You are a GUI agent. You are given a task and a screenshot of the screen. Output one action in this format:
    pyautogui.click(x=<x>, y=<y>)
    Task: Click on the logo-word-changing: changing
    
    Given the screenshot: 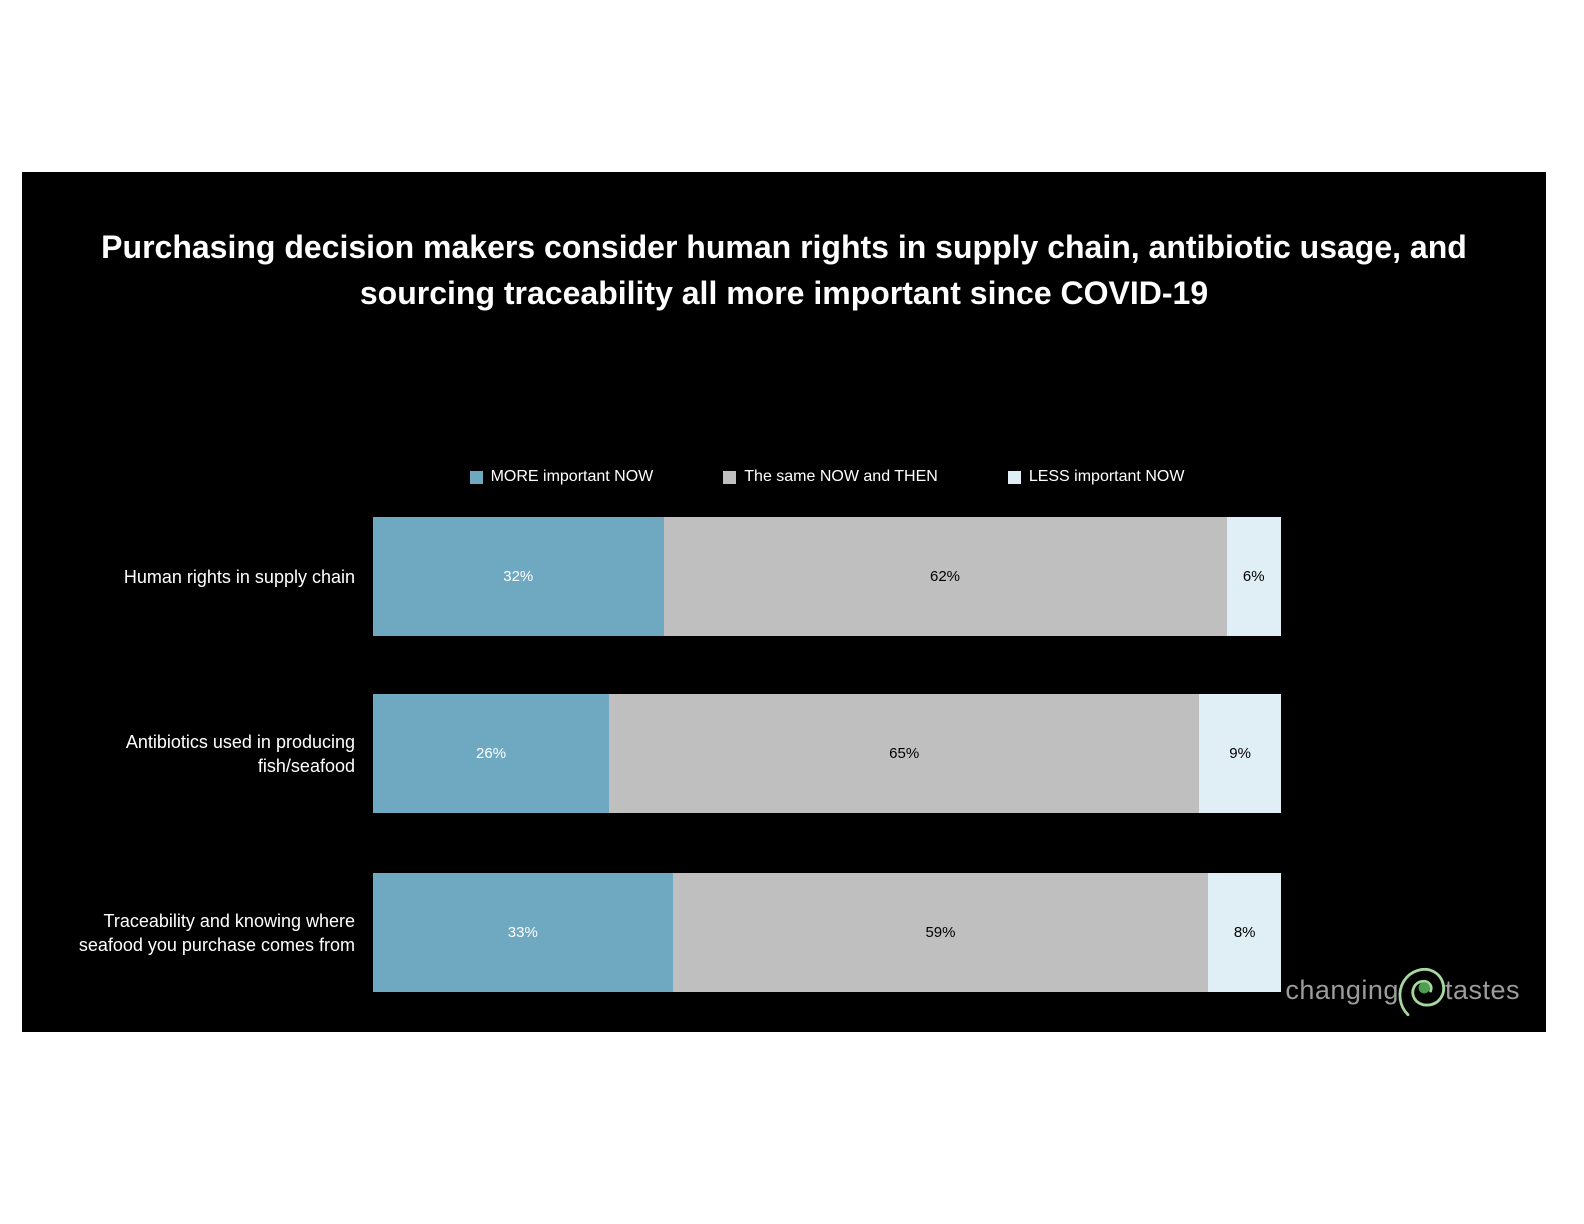 What is the action you would take?
    pyautogui.click(x=1342, y=989)
    